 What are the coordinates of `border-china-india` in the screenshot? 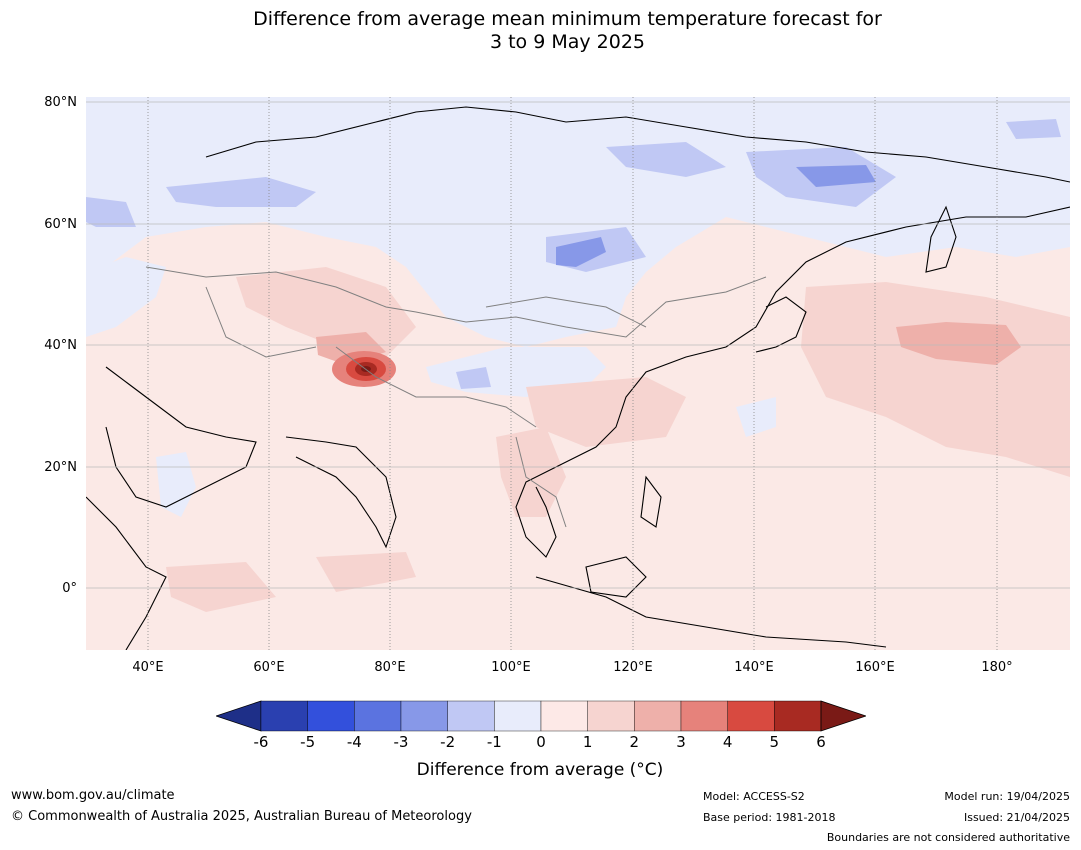 It's located at (436, 387).